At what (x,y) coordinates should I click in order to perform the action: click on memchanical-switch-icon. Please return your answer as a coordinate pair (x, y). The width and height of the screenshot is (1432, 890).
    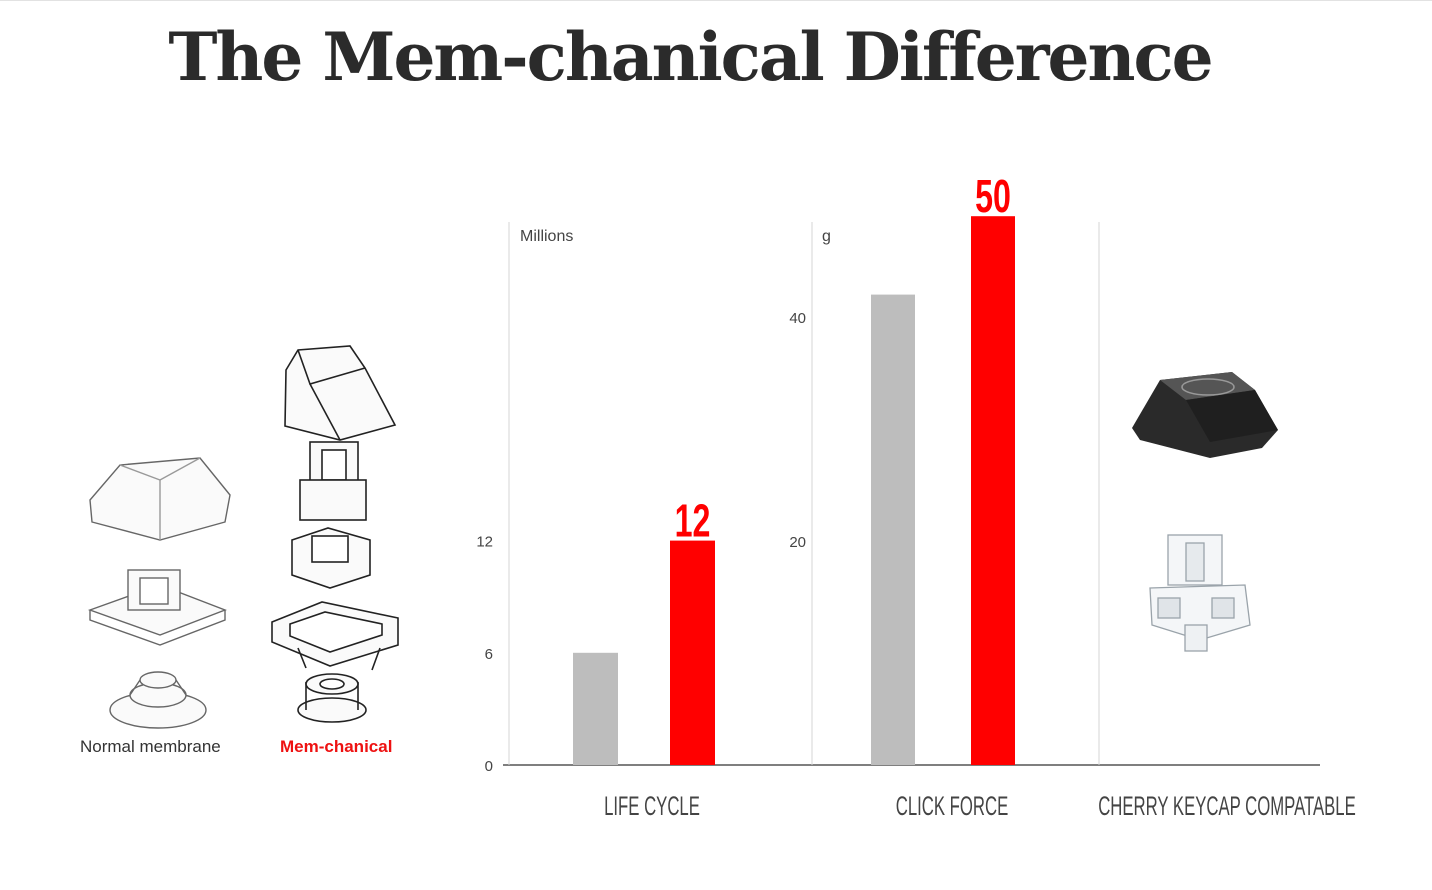
    Looking at the image, I should click on (335, 534).